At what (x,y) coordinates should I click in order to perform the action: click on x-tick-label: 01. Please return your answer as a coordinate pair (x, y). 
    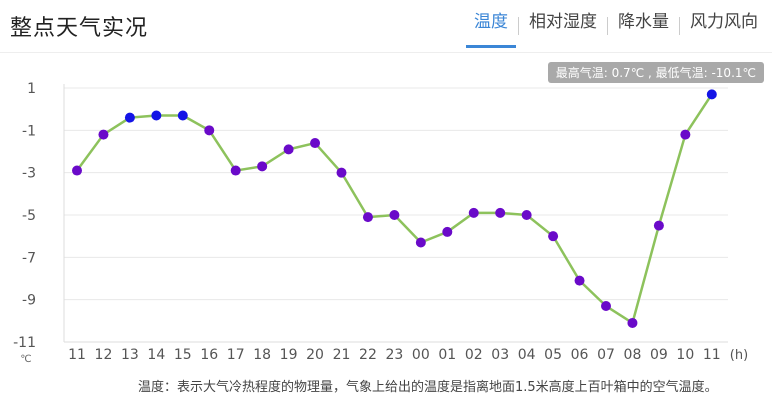
    Looking at the image, I should click on (447, 355).